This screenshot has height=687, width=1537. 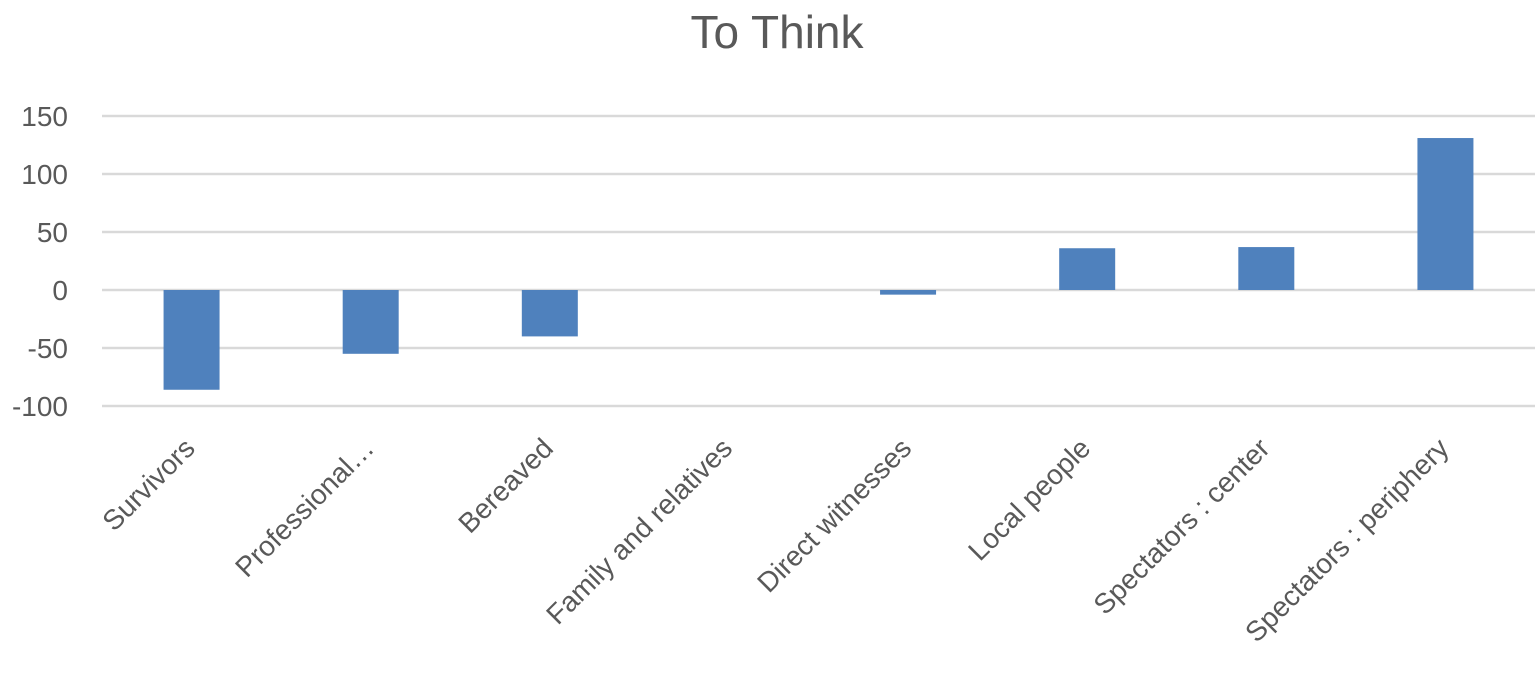 I want to click on x-category-label: Family and relatives, so click(x=639, y=531).